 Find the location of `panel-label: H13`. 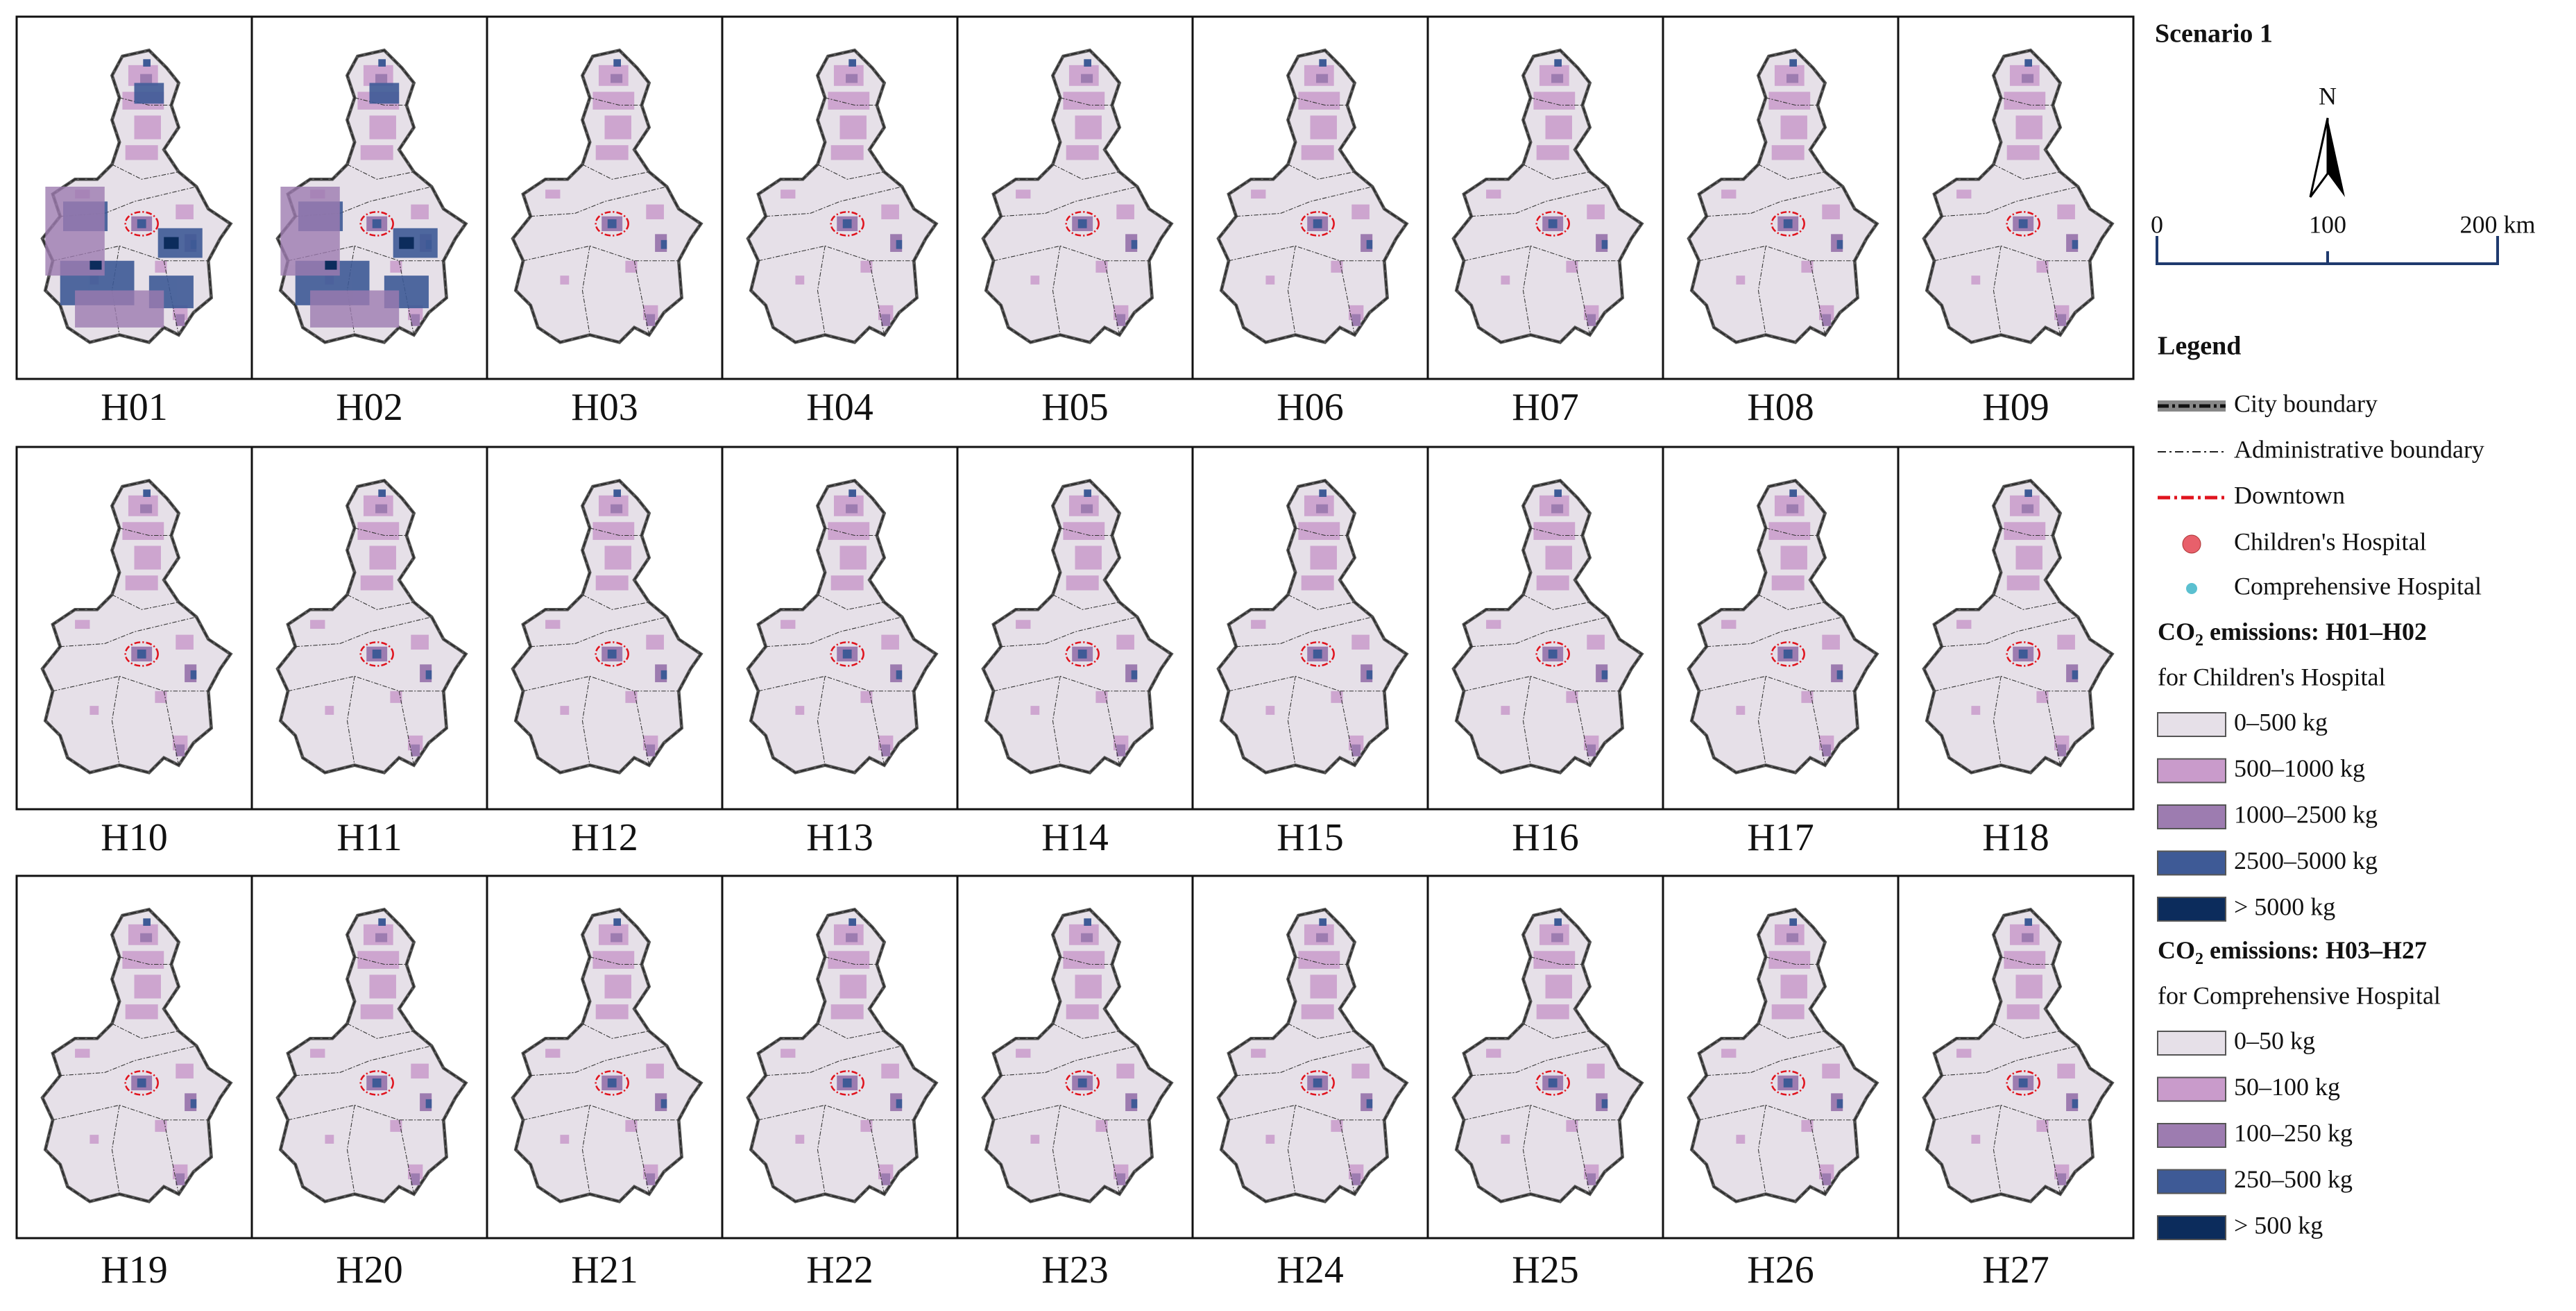

panel-label: H13 is located at coordinates (839, 837).